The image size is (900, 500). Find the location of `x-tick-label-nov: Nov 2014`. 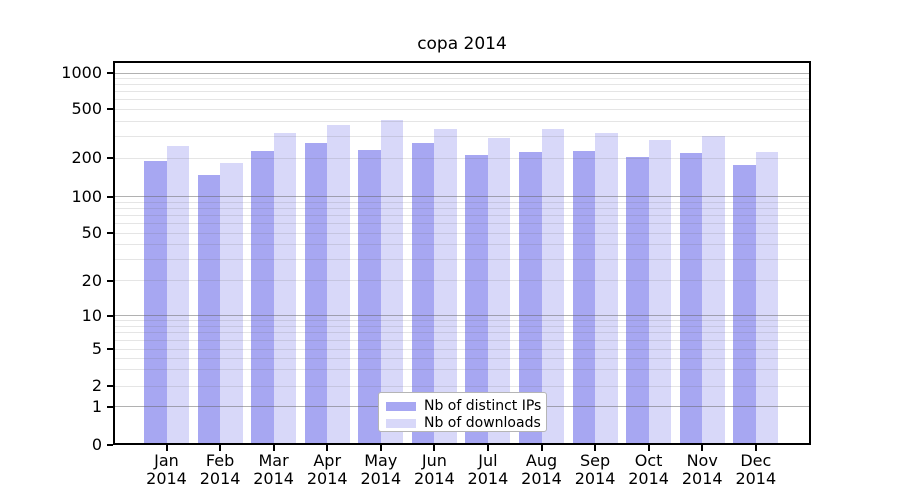

x-tick-label-nov: Nov 2014 is located at coordinates (702, 469).